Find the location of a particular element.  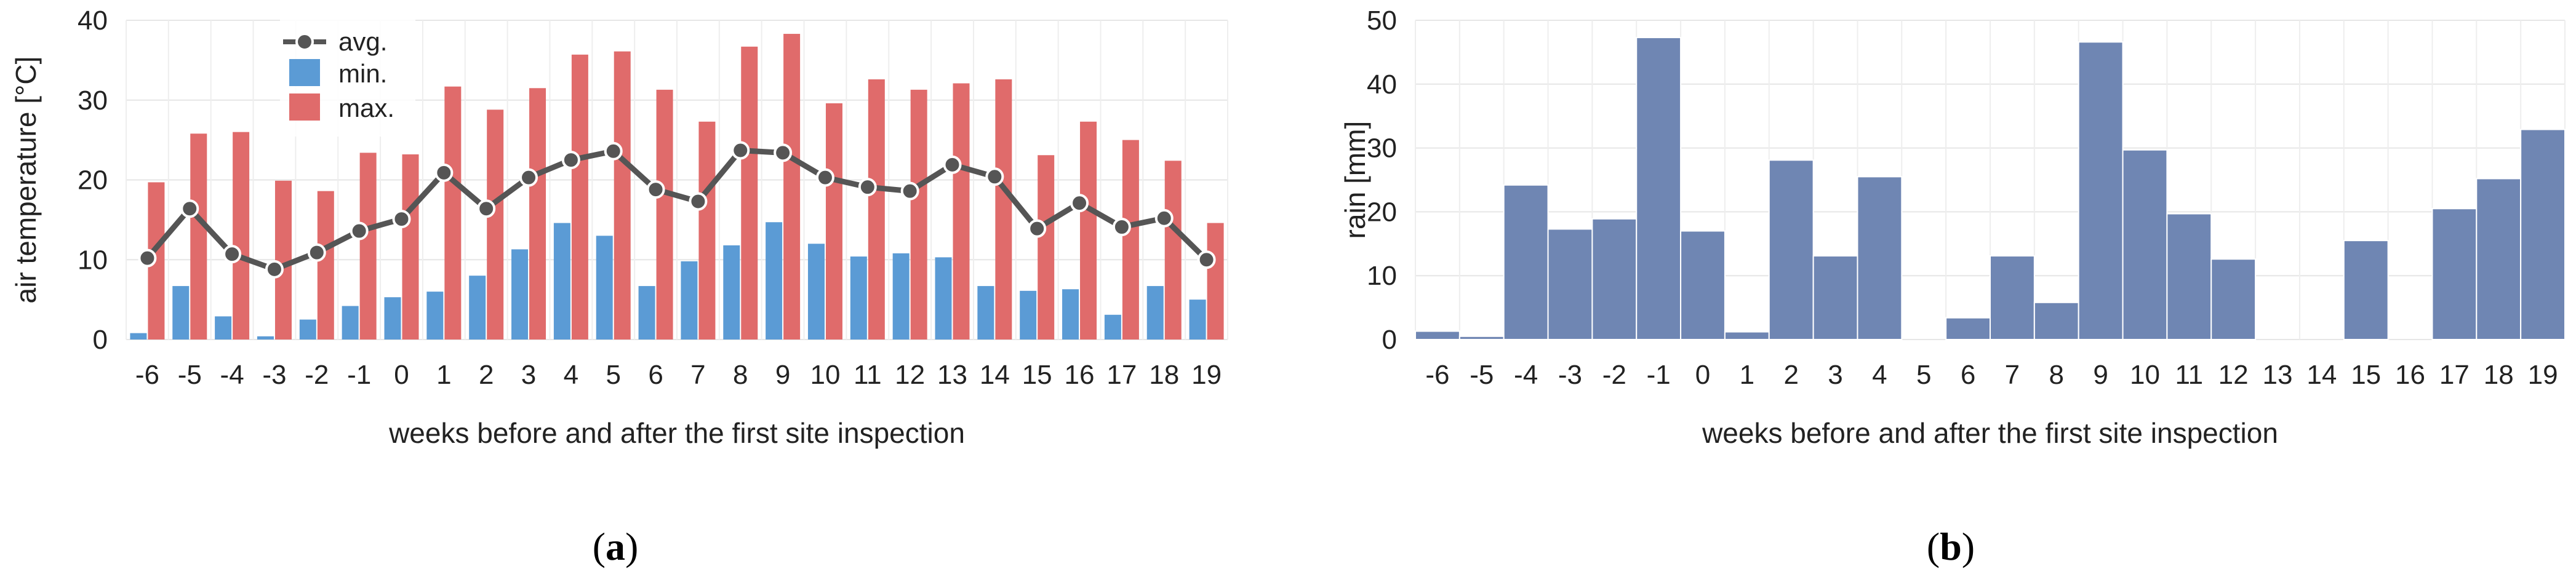

x-tick-label: 9 is located at coordinates (782, 375).